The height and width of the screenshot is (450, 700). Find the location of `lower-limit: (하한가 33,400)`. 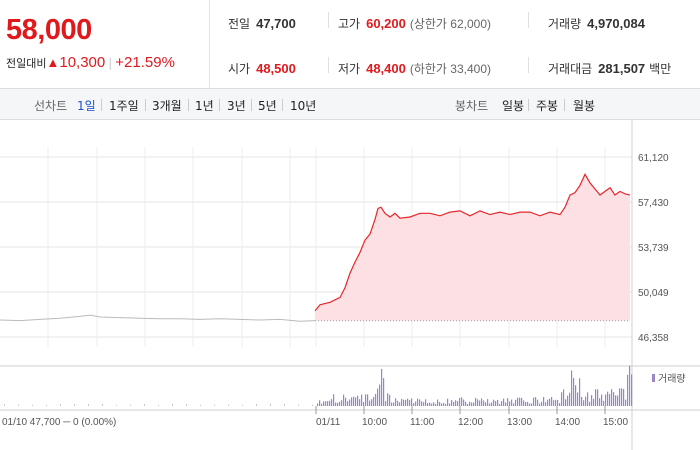

lower-limit: (하한가 33,400) is located at coordinates (450, 69).